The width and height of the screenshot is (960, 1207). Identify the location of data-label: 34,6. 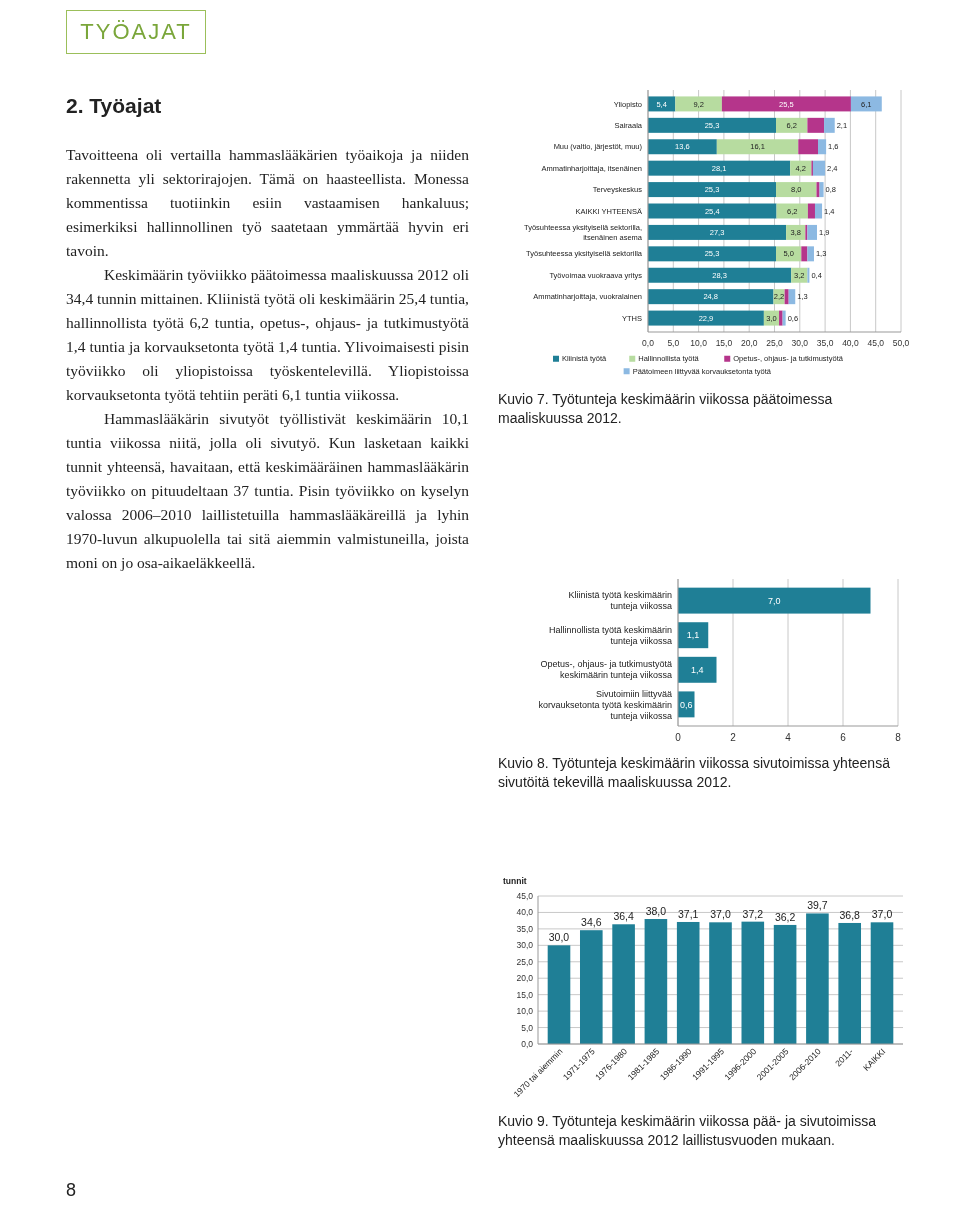
(591, 922).